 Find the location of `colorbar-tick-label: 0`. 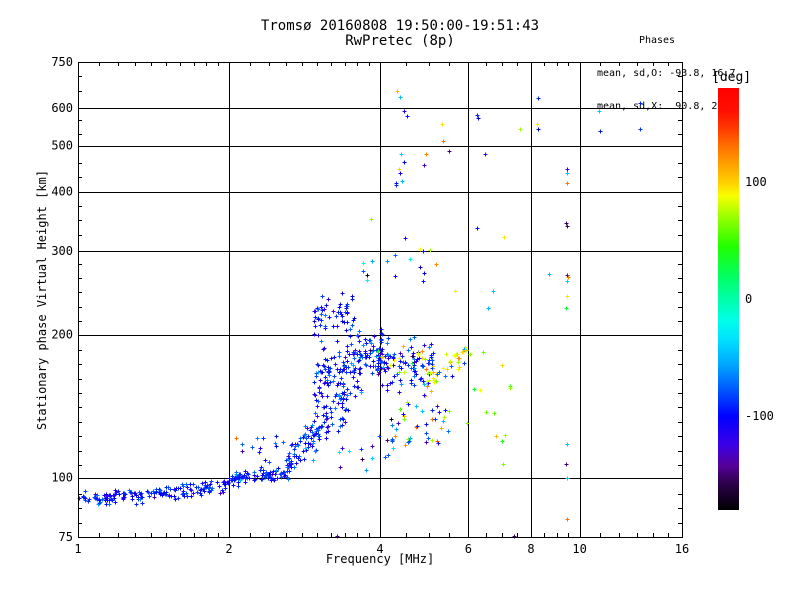

colorbar-tick-label: 0 is located at coordinates (748, 299).